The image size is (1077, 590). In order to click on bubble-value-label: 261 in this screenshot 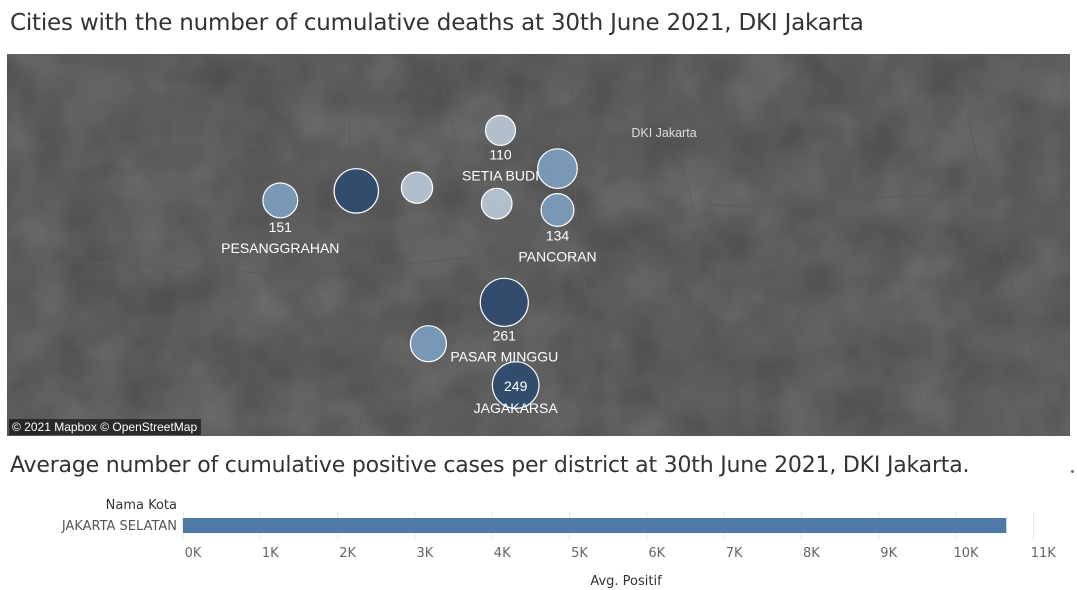, I will do `click(505, 335)`.